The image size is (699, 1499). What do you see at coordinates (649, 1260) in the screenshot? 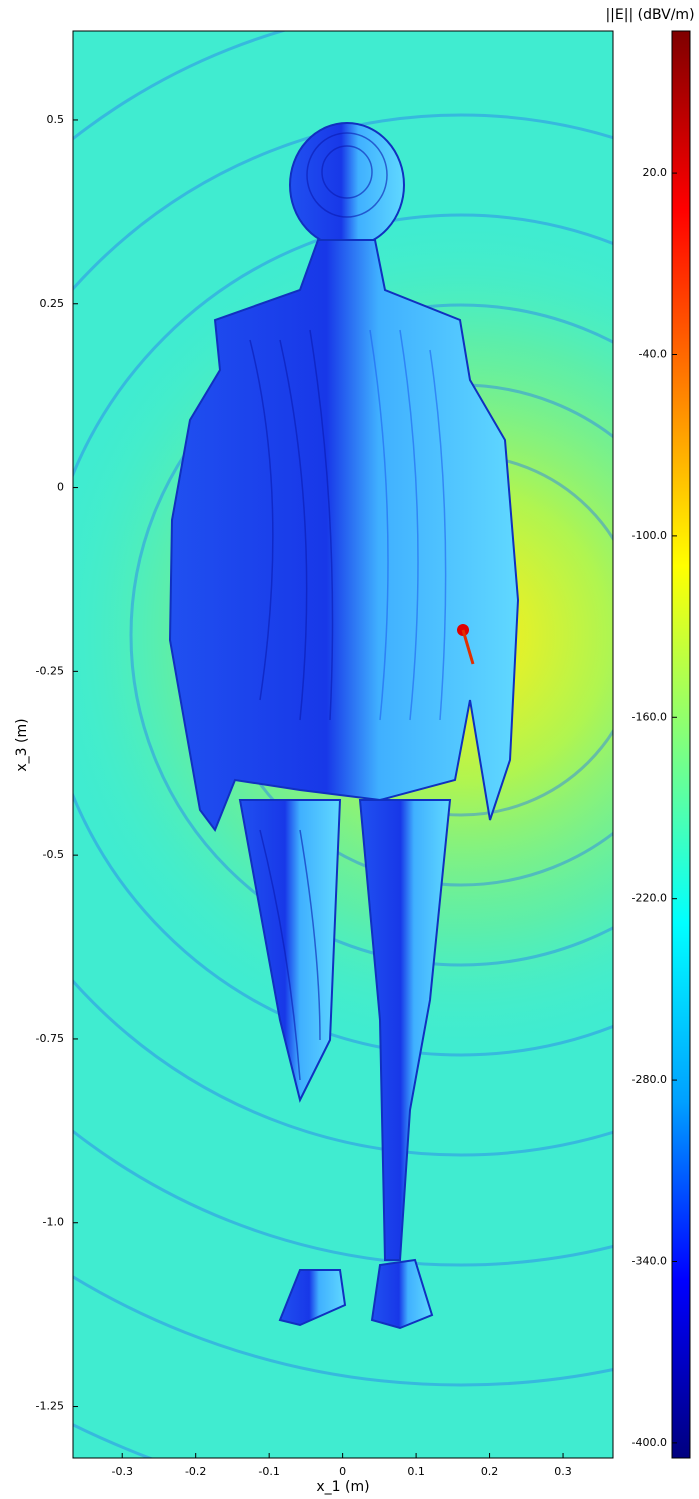
I see `colorbar-tick-label: -340.0` at bounding box center [649, 1260].